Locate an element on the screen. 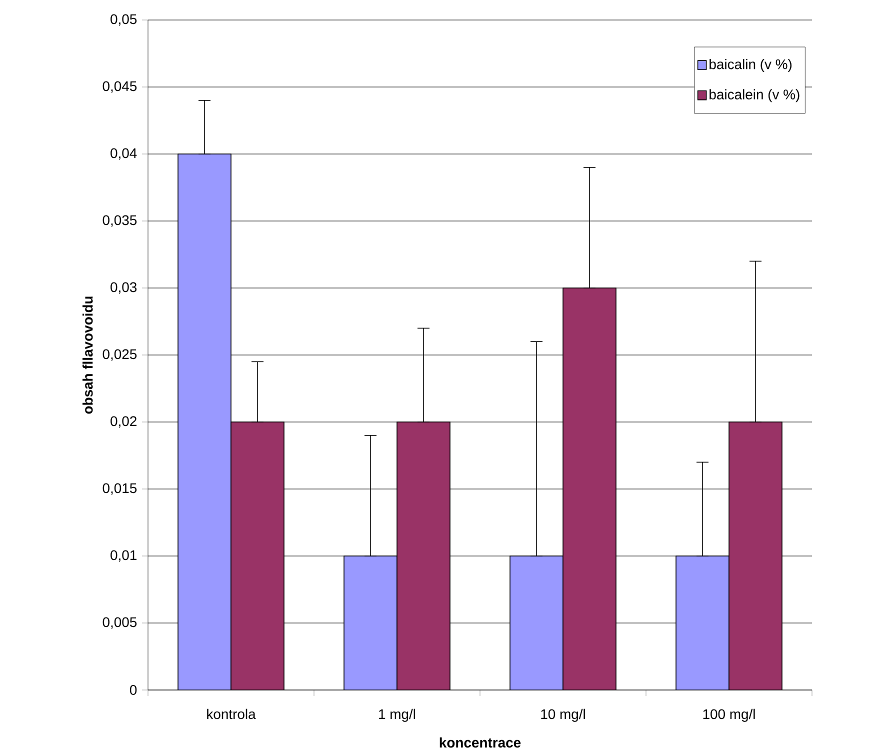  x-axis-title: koncentrace is located at coordinates (480, 742).